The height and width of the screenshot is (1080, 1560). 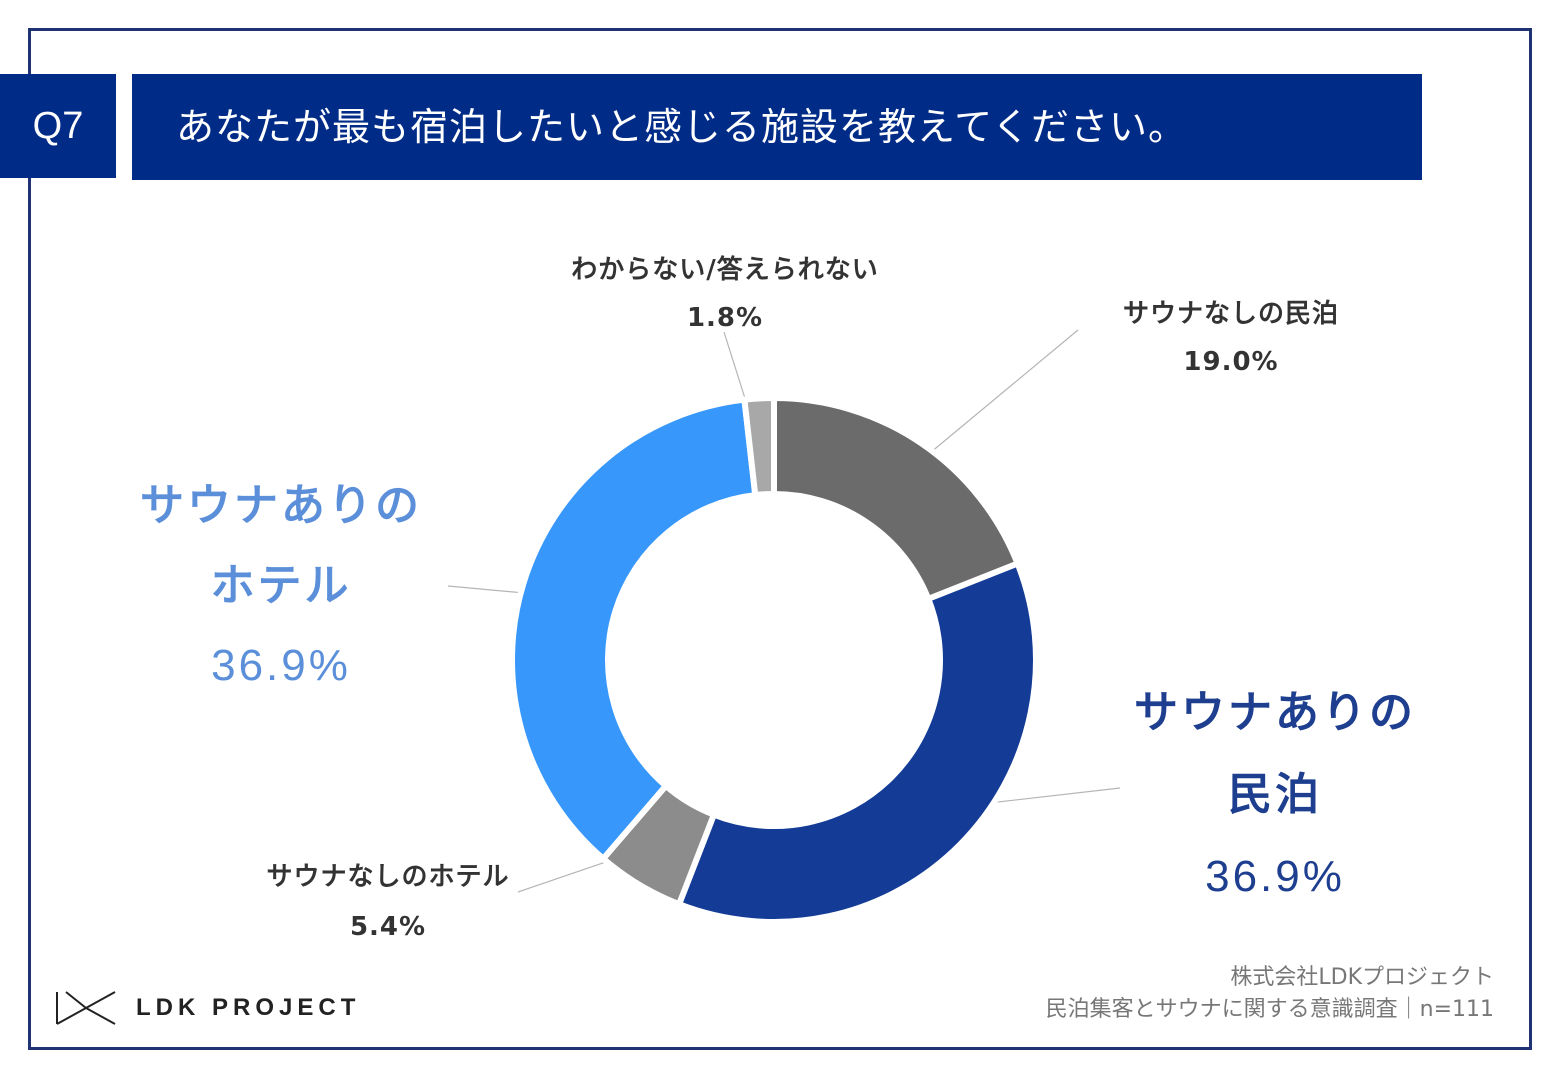 I want to click on label-saunaari-minpaku-line2: 民泊, so click(x=1275, y=794).